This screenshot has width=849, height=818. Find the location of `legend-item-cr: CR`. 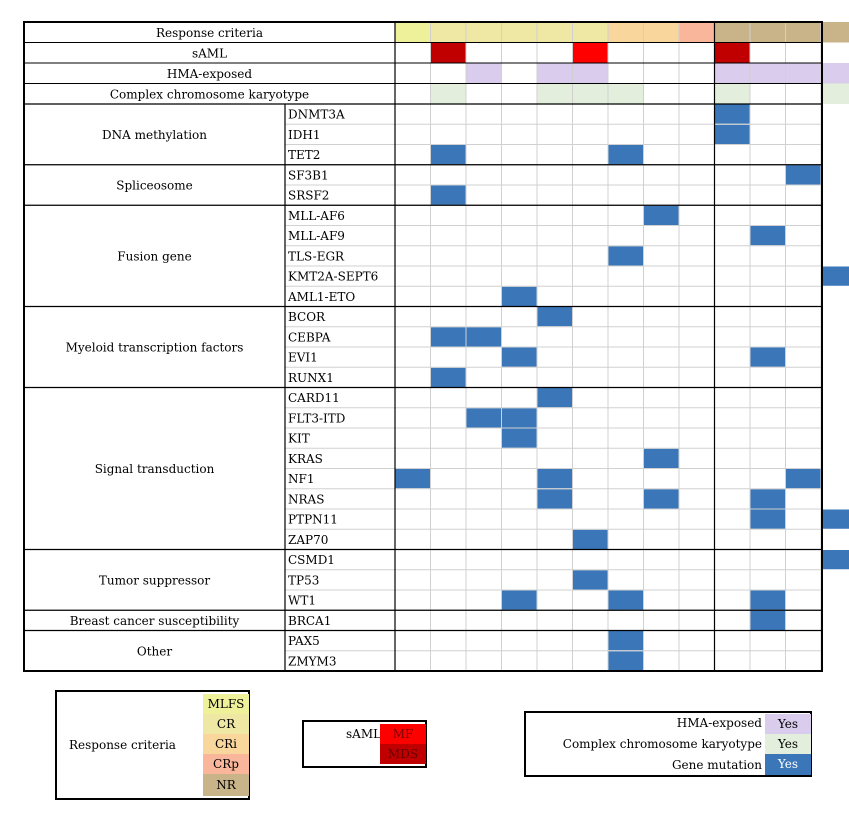

legend-item-cr: CR is located at coordinates (226, 724).